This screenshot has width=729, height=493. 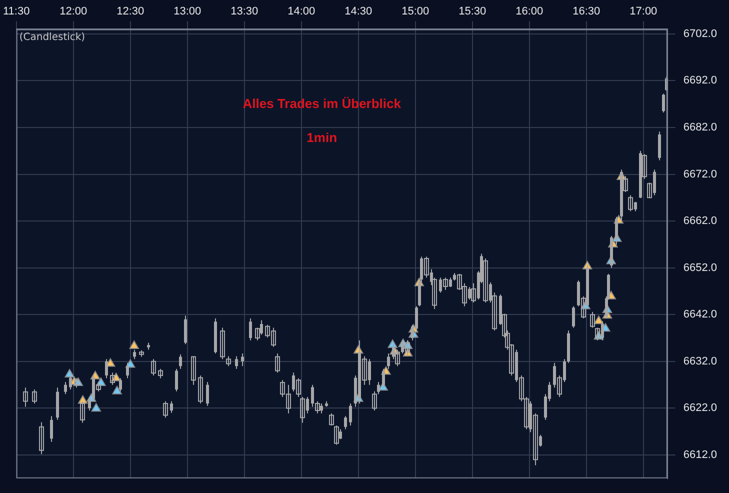 I want to click on x-tick-label: 16:00, so click(x=530, y=12).